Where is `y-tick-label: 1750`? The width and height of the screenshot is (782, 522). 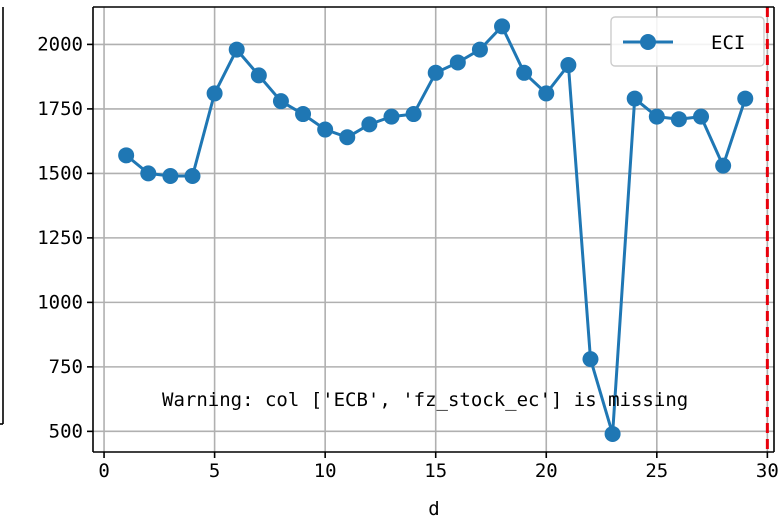
y-tick-label: 1750 is located at coordinates (60, 109).